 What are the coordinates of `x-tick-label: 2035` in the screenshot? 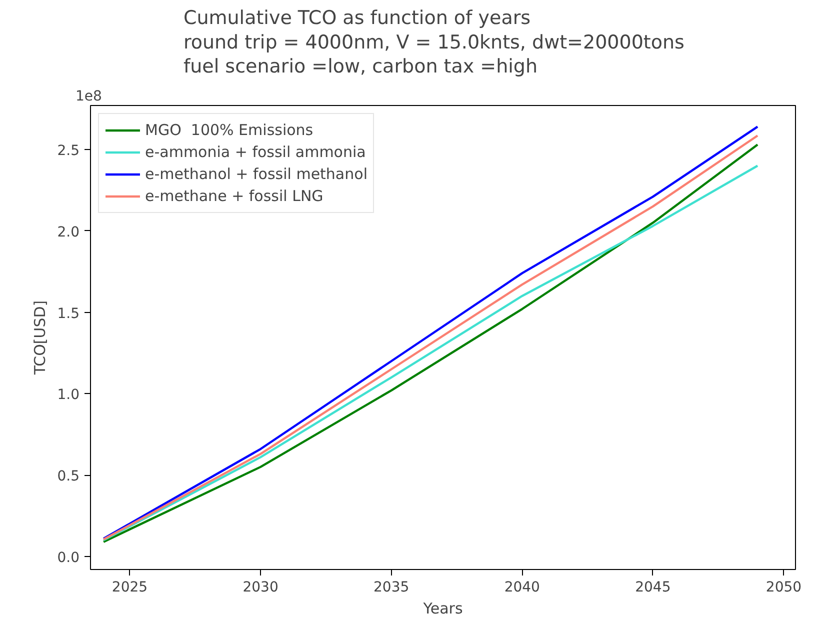 It's located at (392, 588).